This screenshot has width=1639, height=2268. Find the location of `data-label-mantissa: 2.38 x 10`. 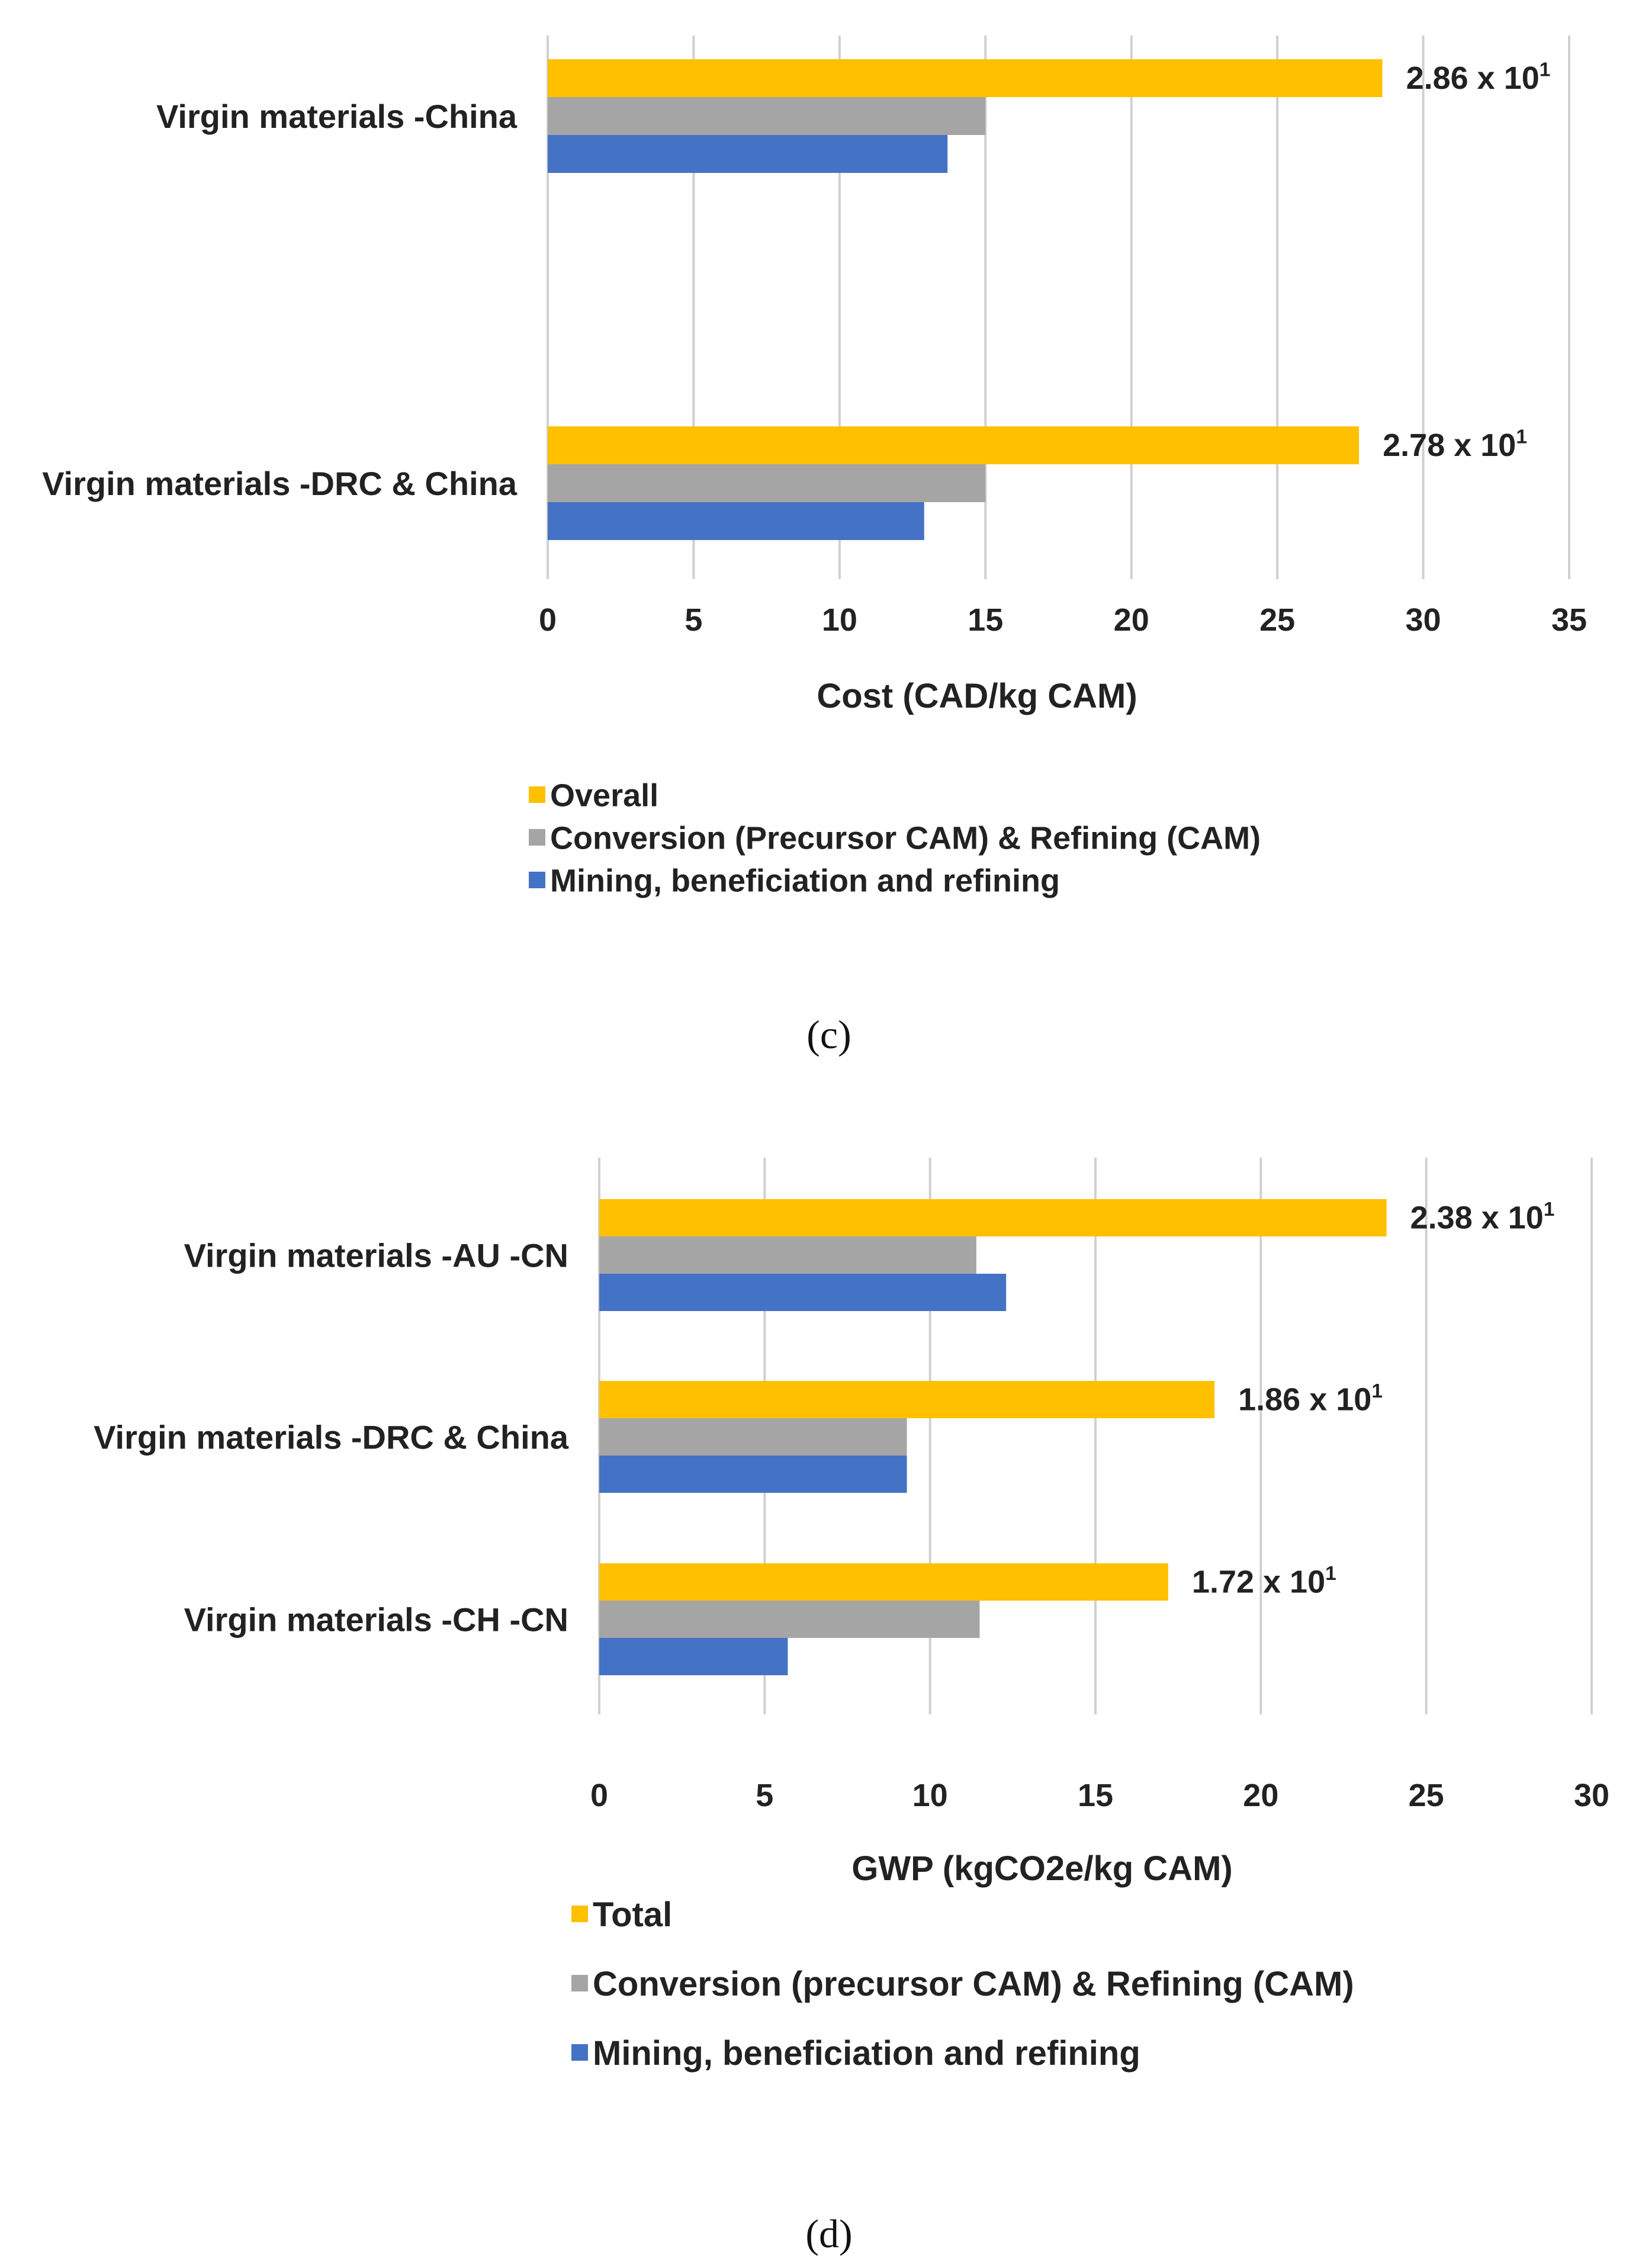

data-label-mantissa: 2.38 x 10 is located at coordinates (1477, 1218).